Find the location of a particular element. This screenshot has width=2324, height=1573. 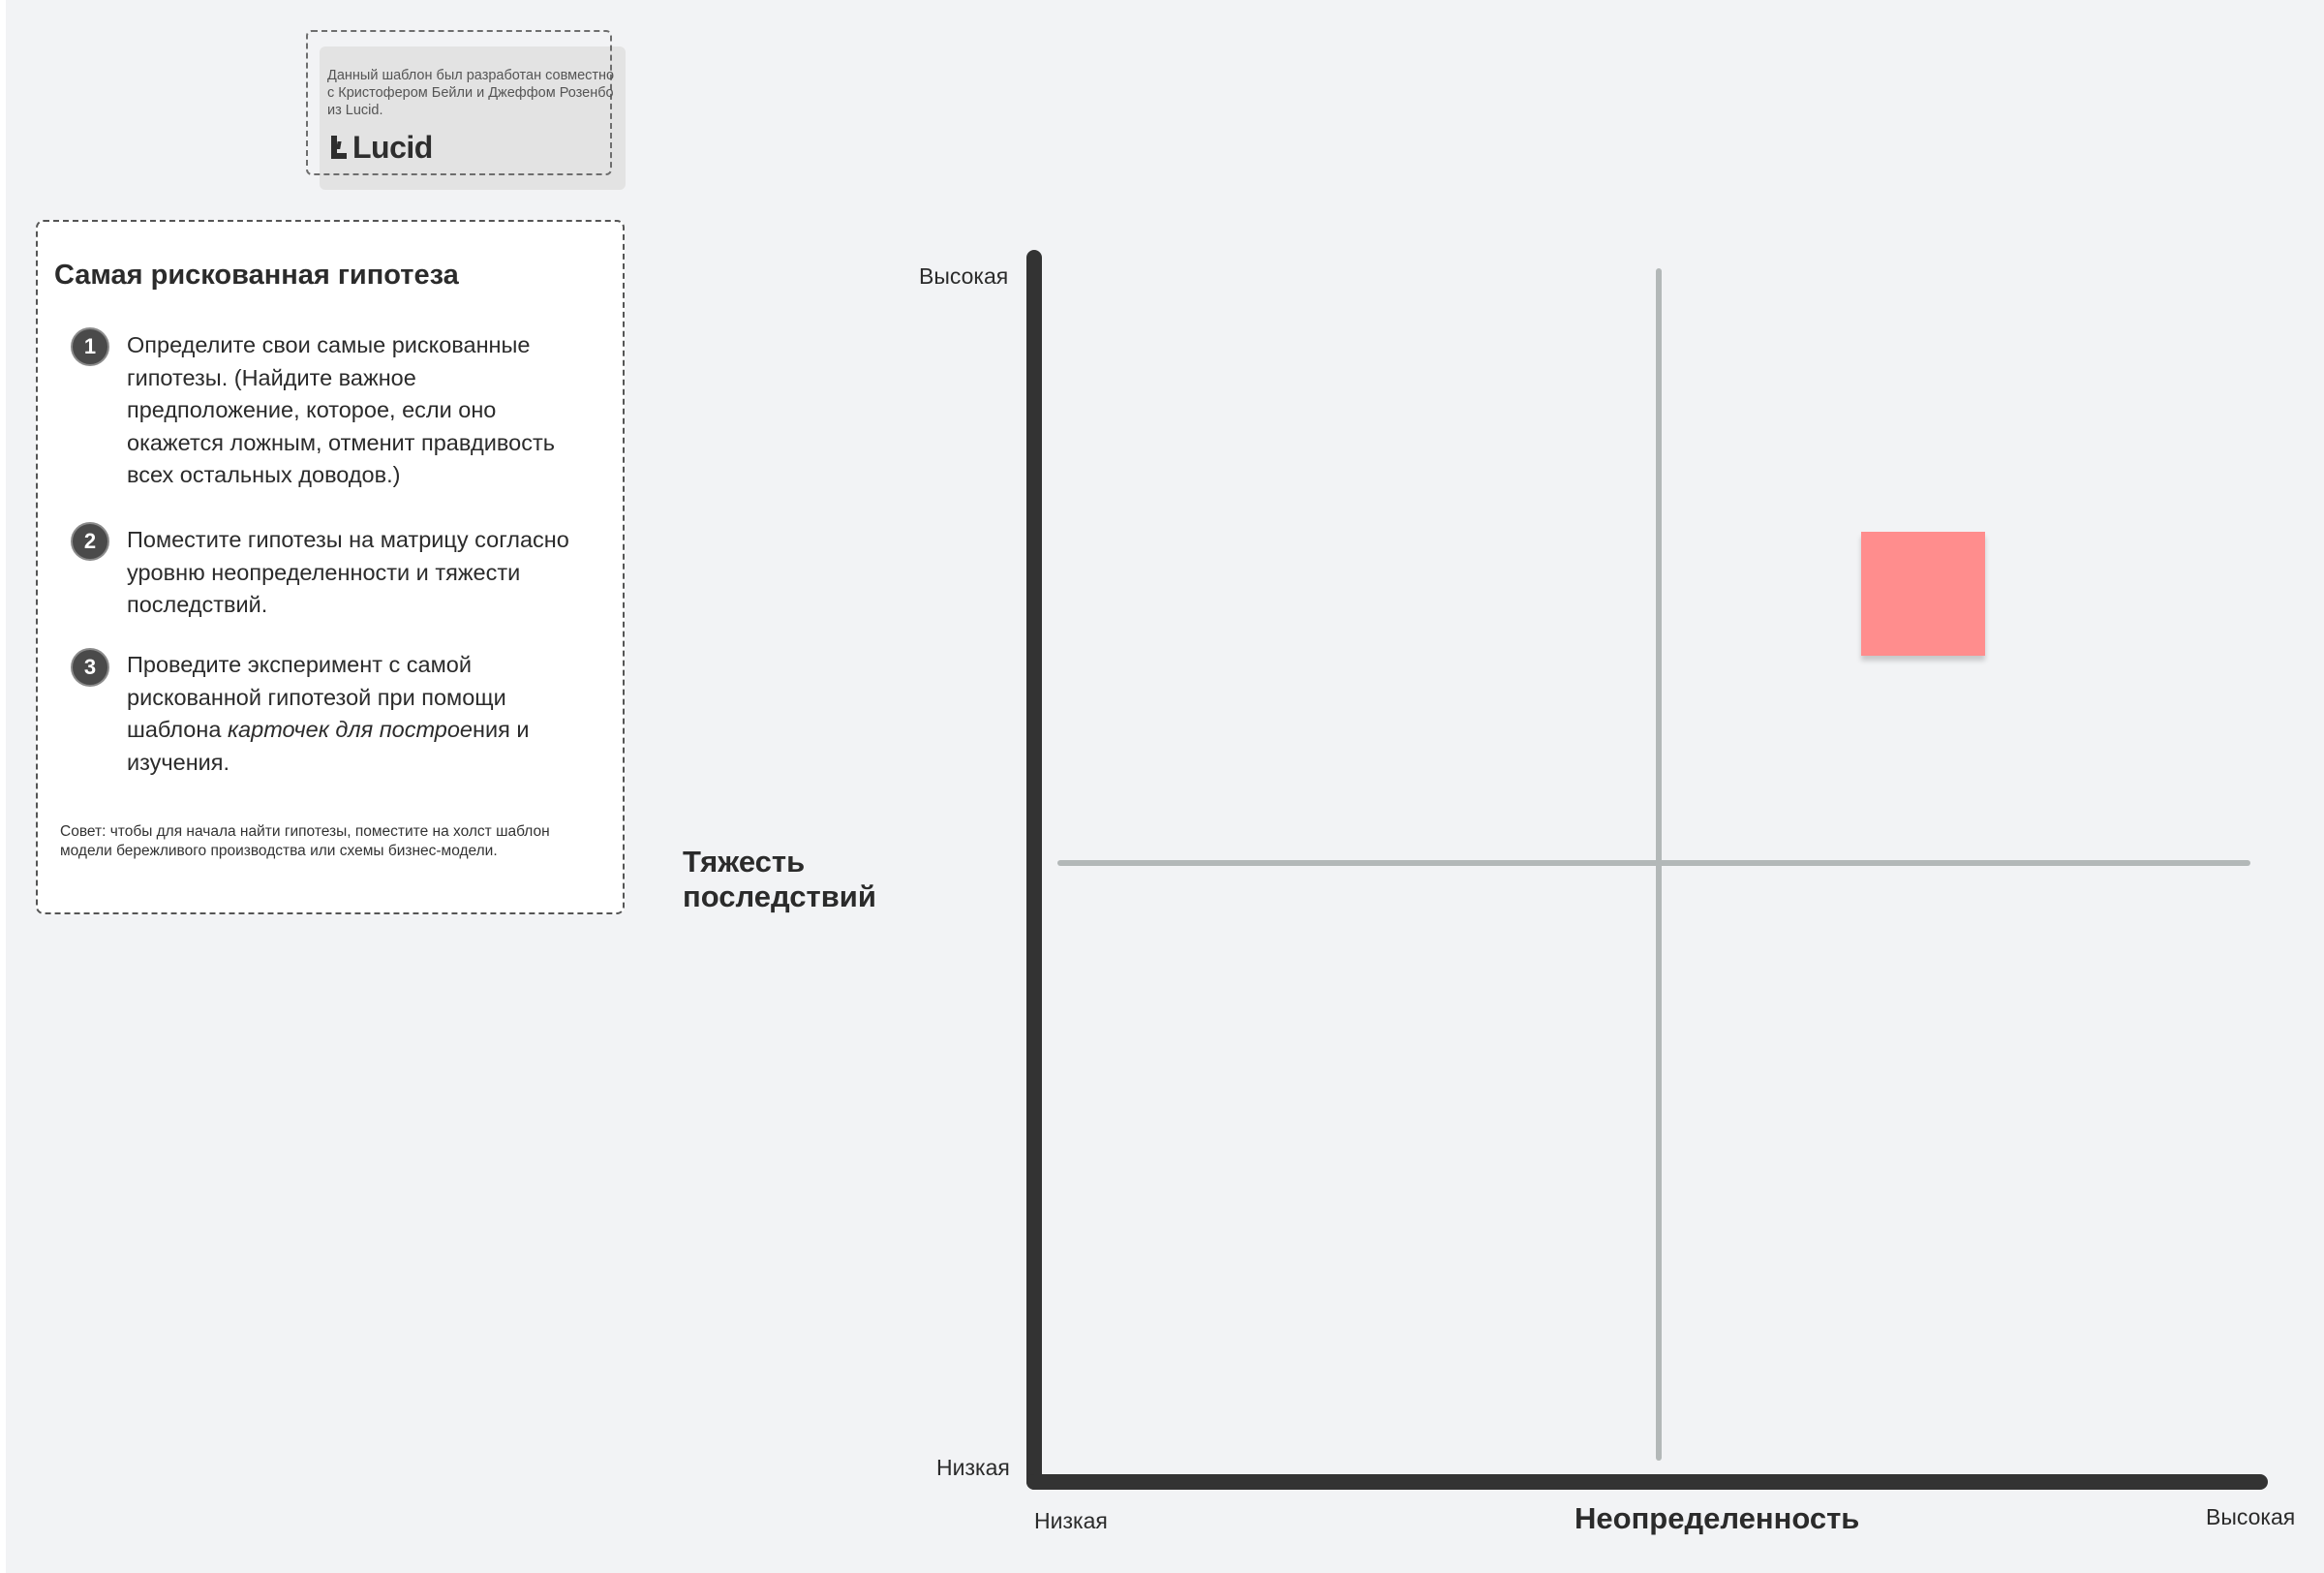

x-axis-title: Неопределенность is located at coordinates (1718, 1518).